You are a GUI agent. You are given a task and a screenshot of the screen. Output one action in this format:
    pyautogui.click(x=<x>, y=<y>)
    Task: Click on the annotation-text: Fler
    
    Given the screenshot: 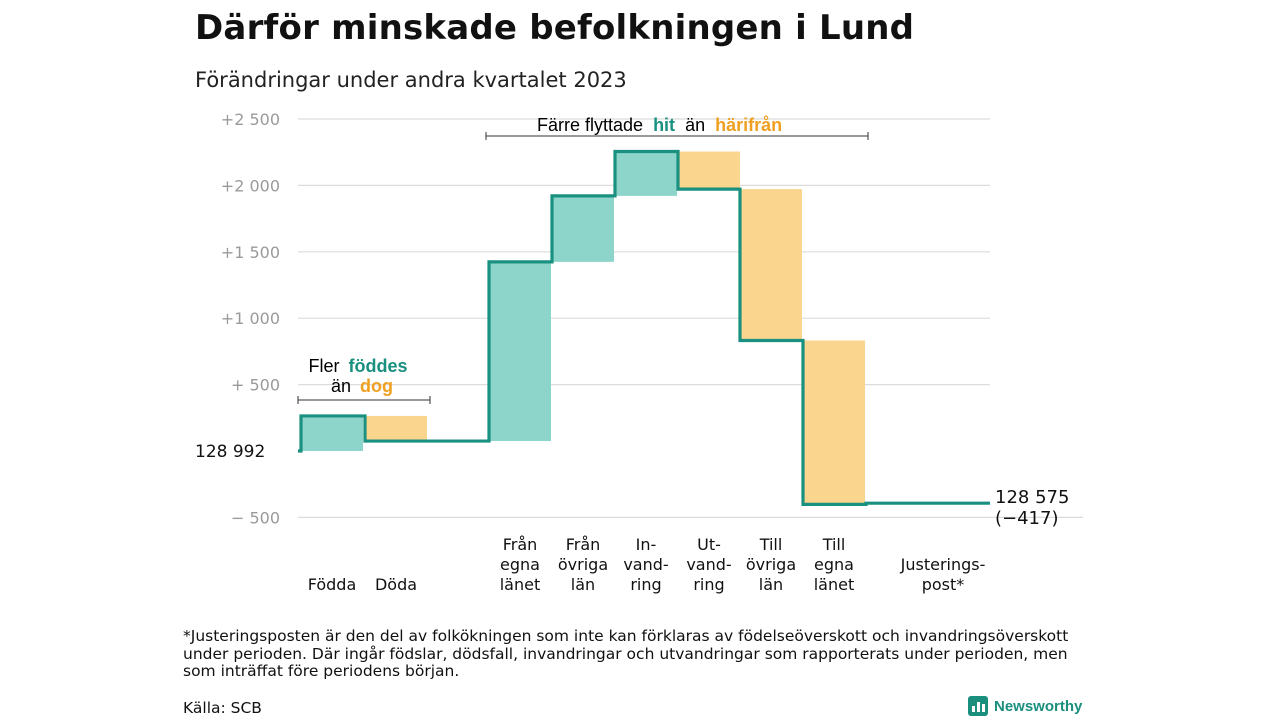 What is the action you would take?
    pyautogui.click(x=323, y=366)
    